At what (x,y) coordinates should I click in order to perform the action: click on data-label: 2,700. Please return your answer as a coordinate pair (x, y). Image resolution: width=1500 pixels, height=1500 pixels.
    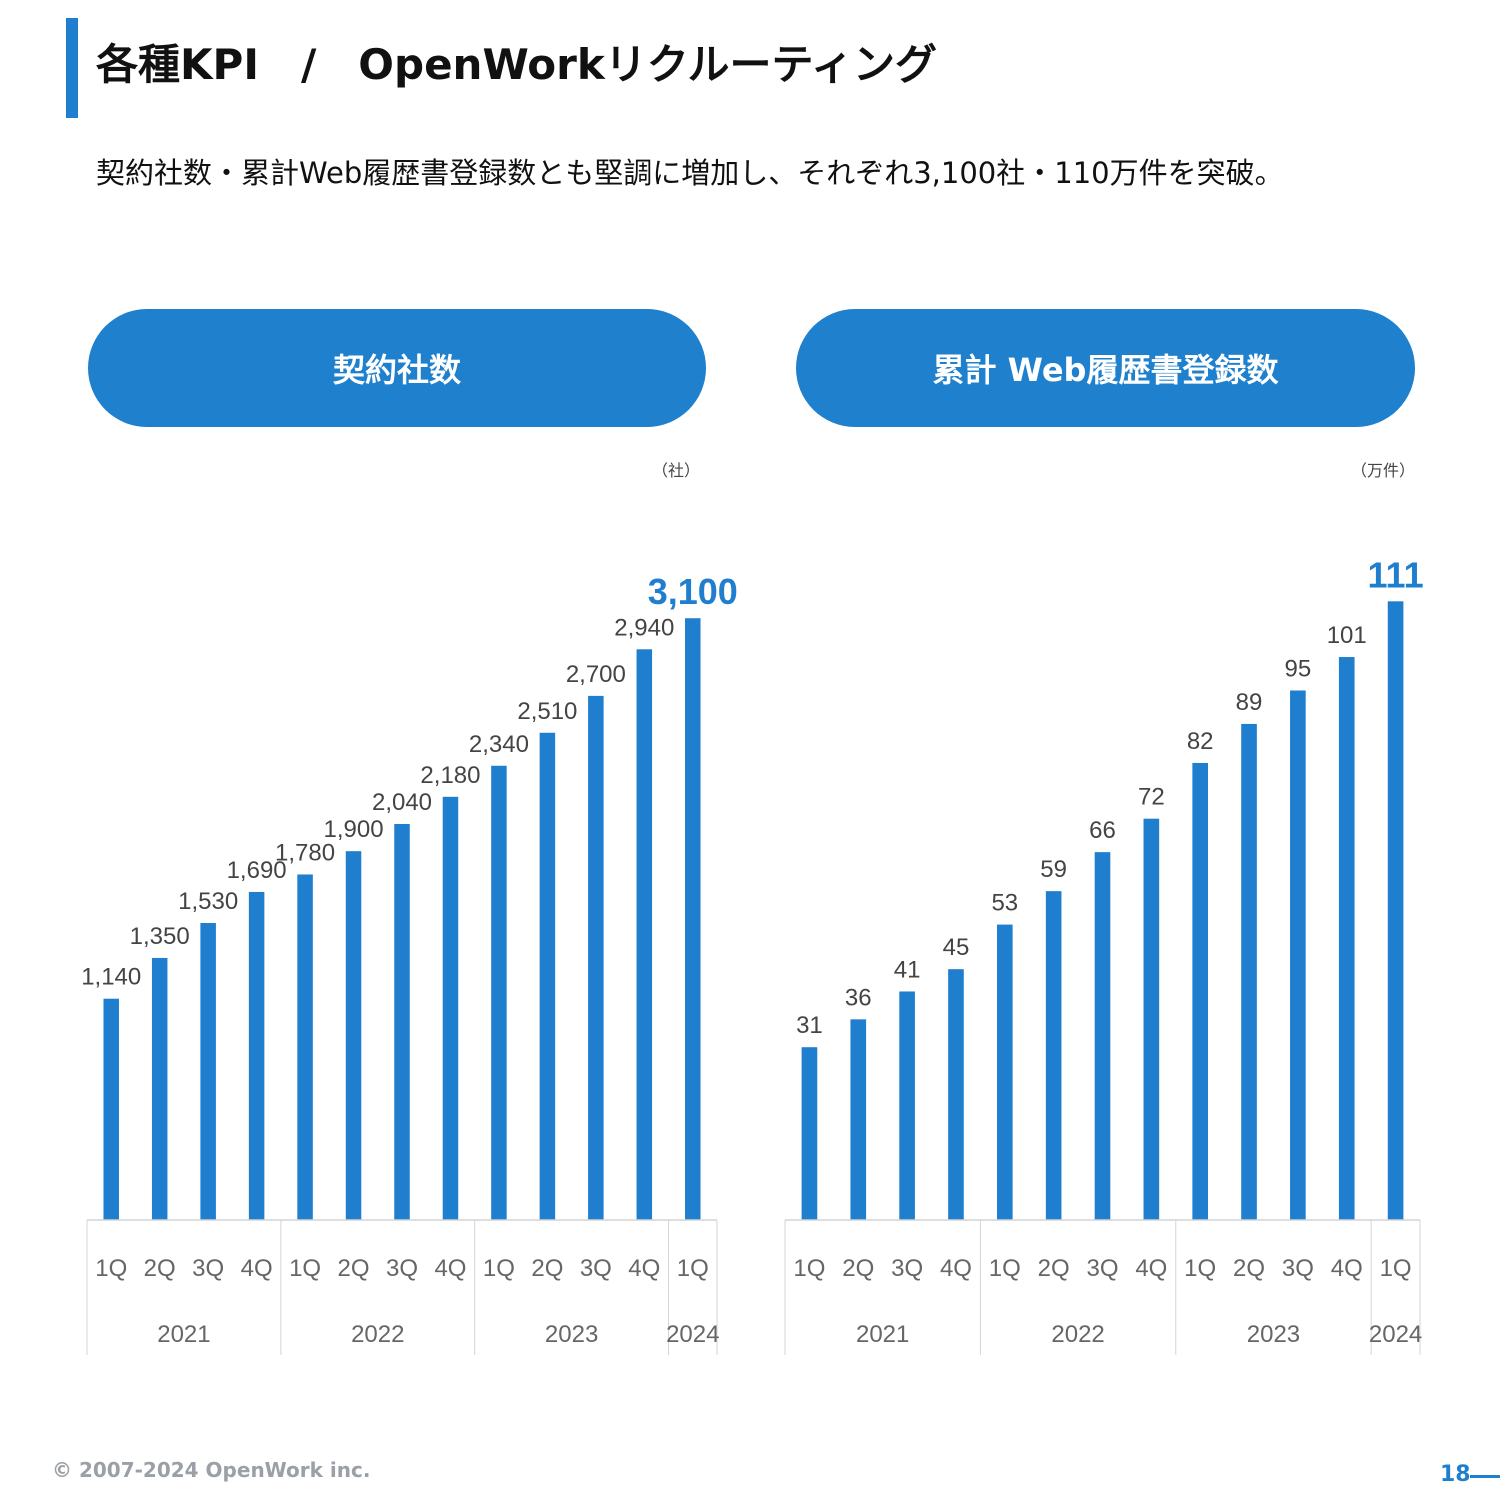
    Looking at the image, I should click on (596, 674).